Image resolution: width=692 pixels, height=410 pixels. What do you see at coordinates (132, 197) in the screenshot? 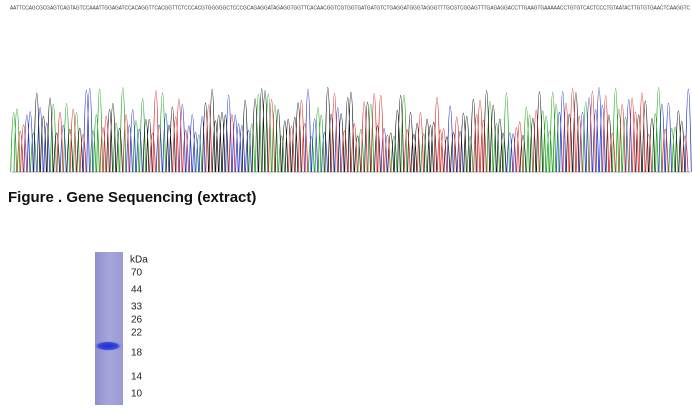
I see `figure-caption: Figure . Gene Sequencing (extract)` at bounding box center [132, 197].